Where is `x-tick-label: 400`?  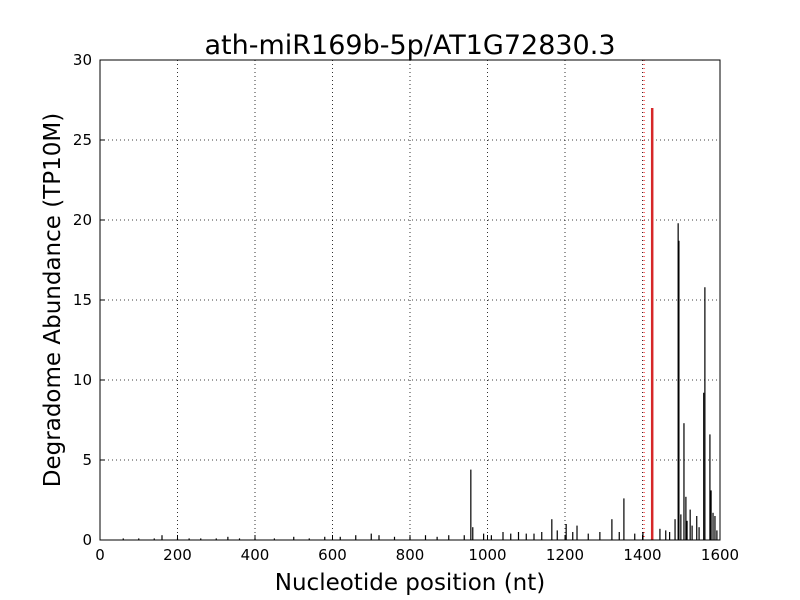
x-tick-label: 400 is located at coordinates (255, 555).